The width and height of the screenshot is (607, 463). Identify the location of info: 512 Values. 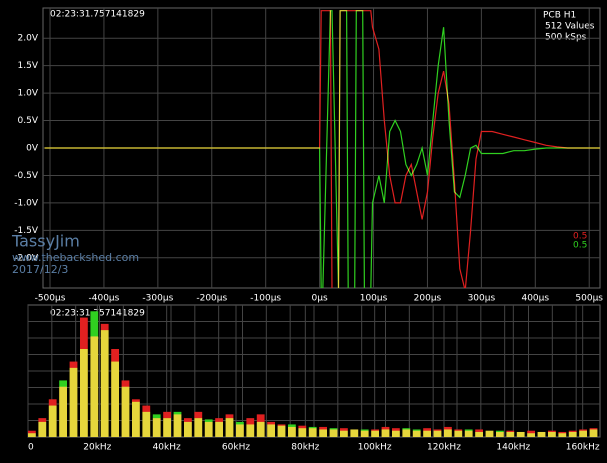
(570, 27).